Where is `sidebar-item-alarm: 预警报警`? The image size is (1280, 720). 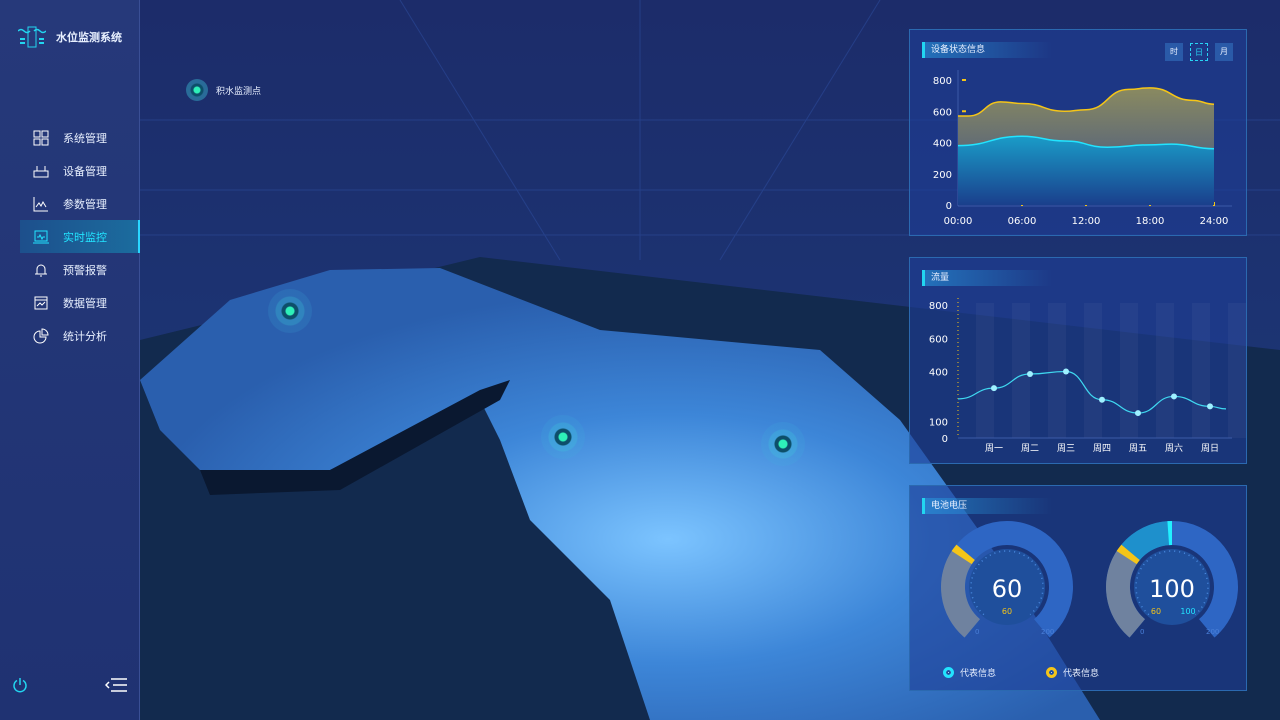
sidebar-item-alarm: 预警报警 is located at coordinates (70, 269).